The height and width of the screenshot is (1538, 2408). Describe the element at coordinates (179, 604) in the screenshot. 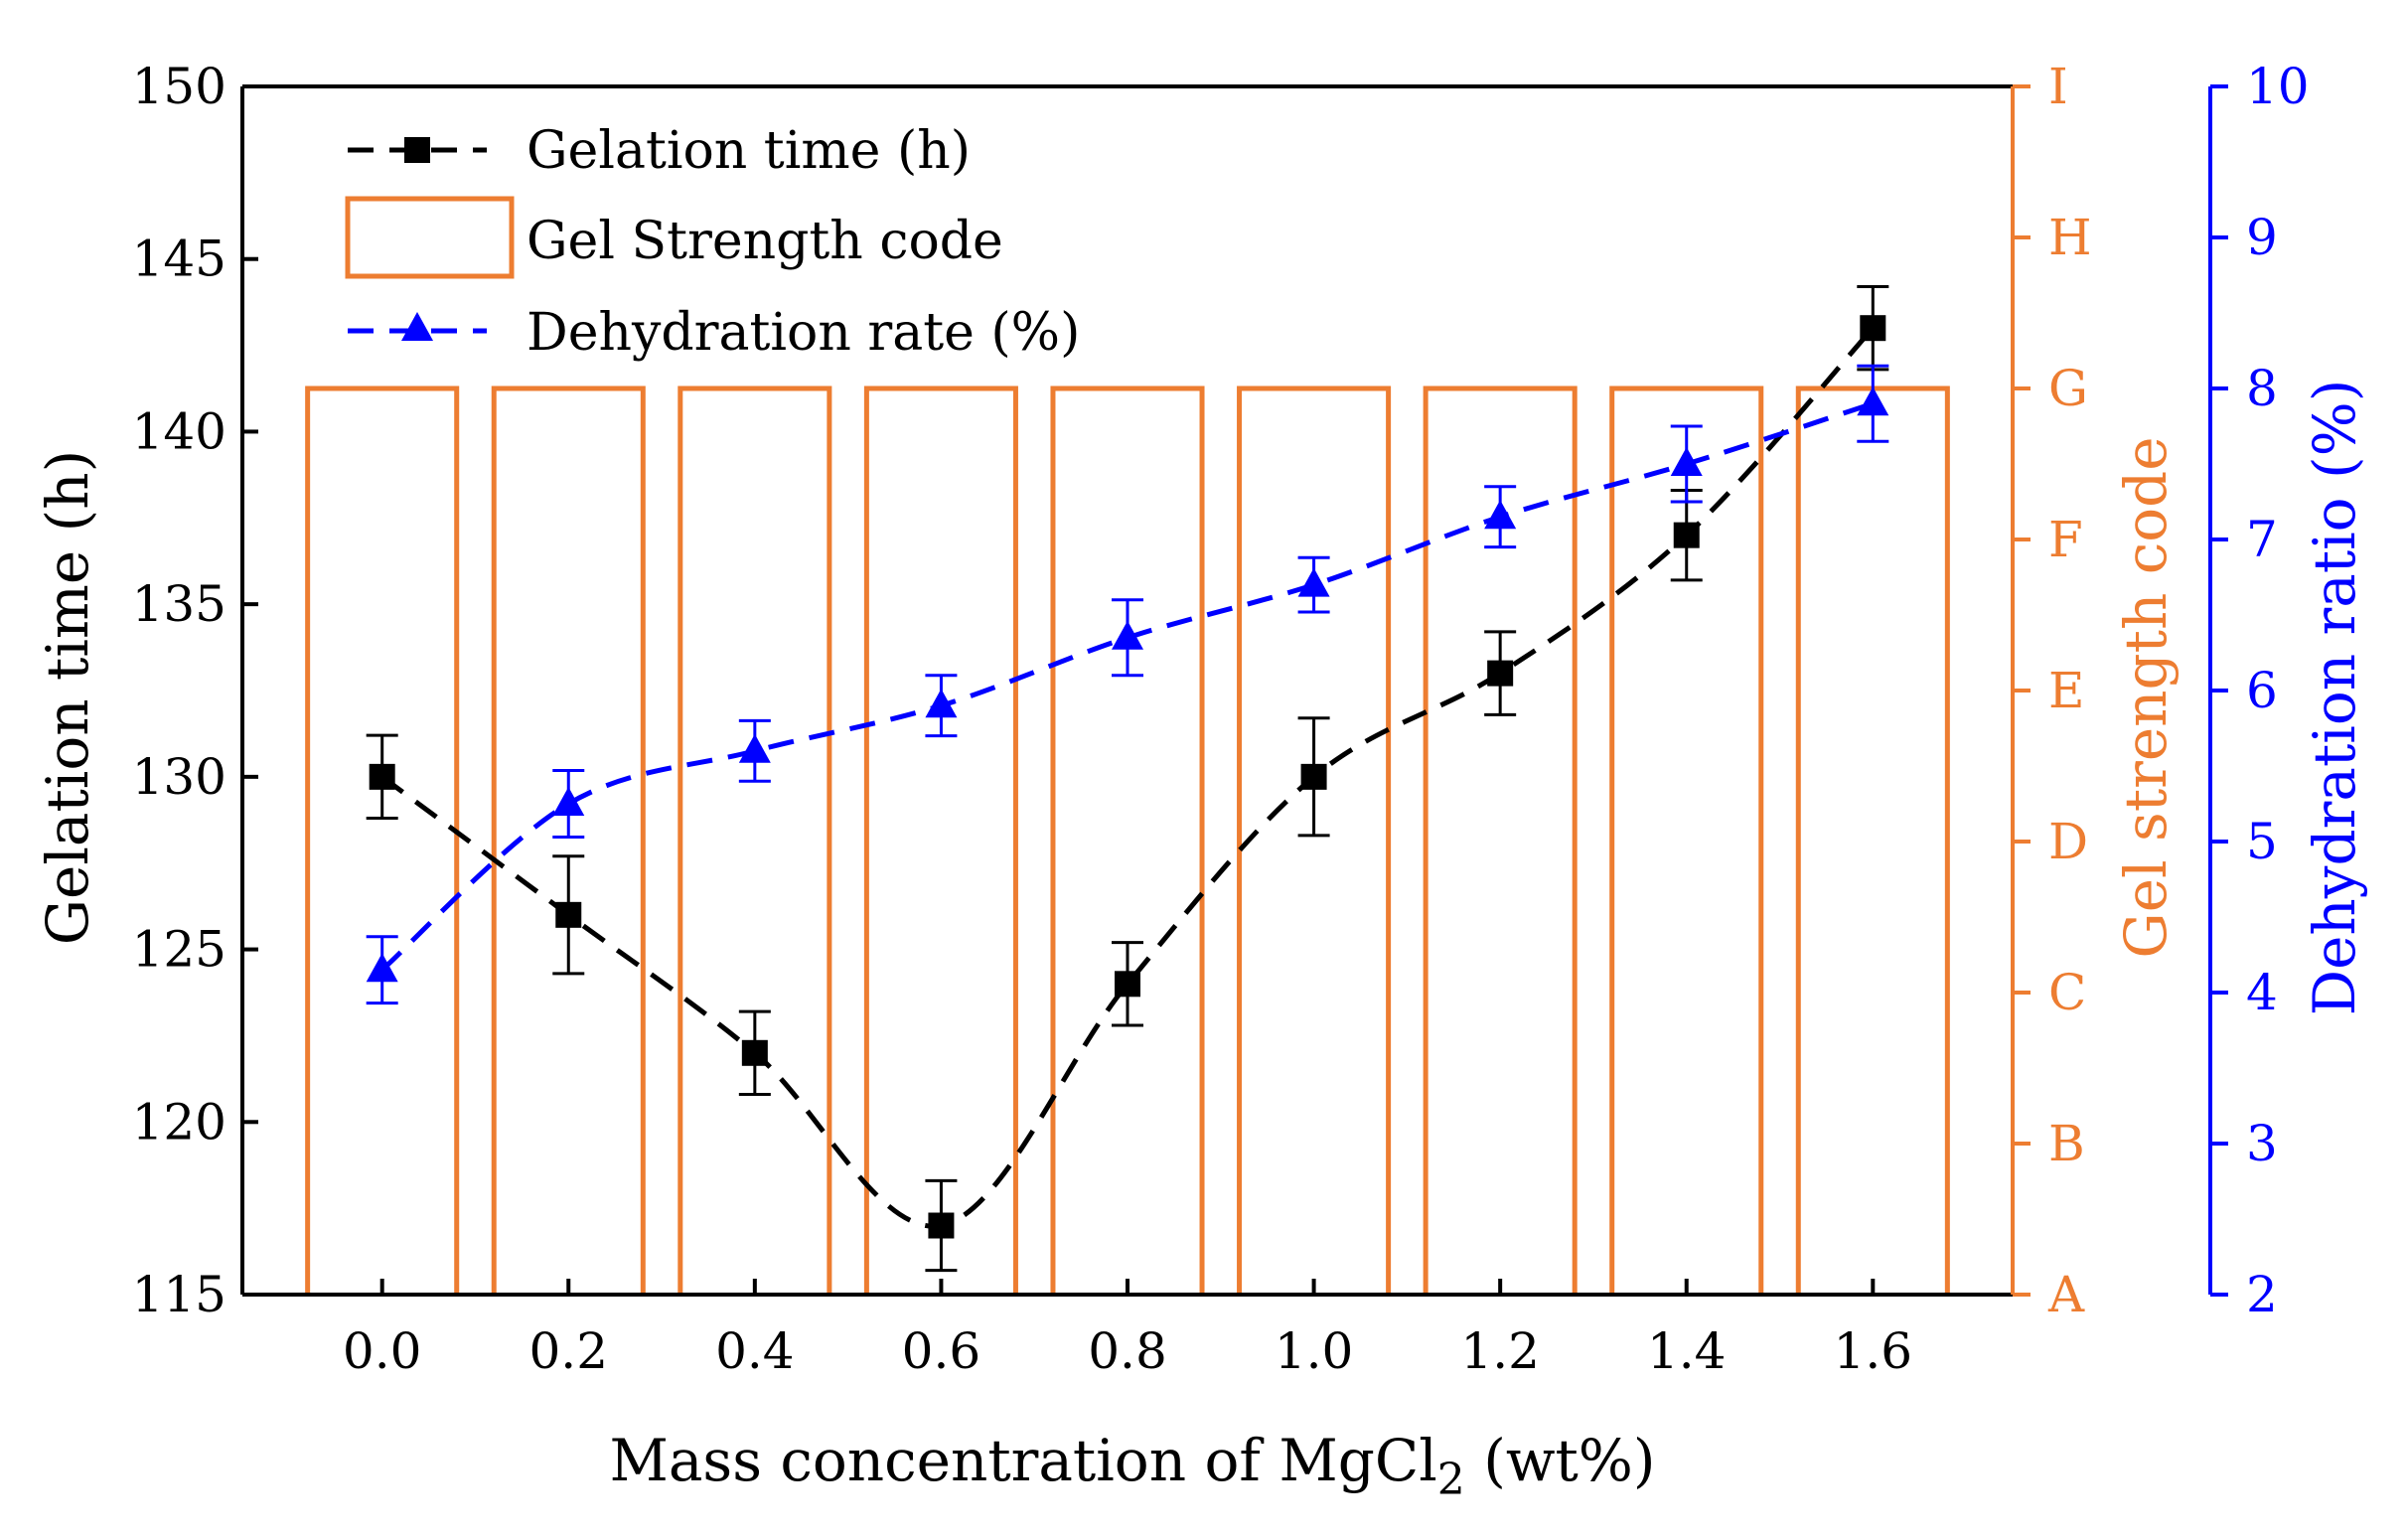

I see `left-axis-tick-label: 135` at that location.